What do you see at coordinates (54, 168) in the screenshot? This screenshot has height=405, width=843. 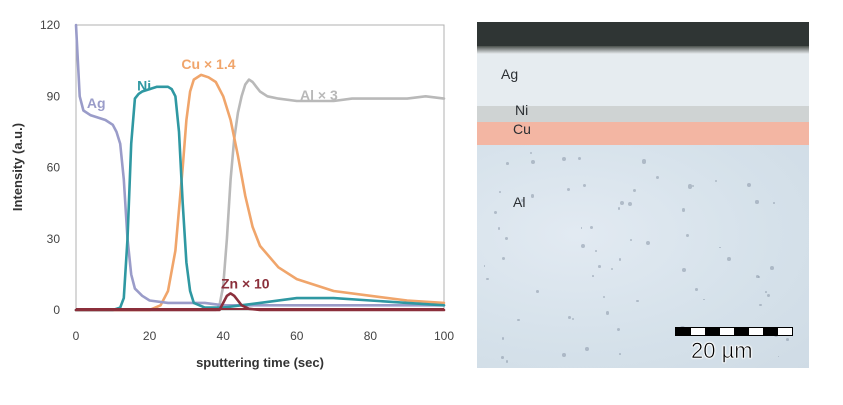 I see `y-tick-label: 60` at bounding box center [54, 168].